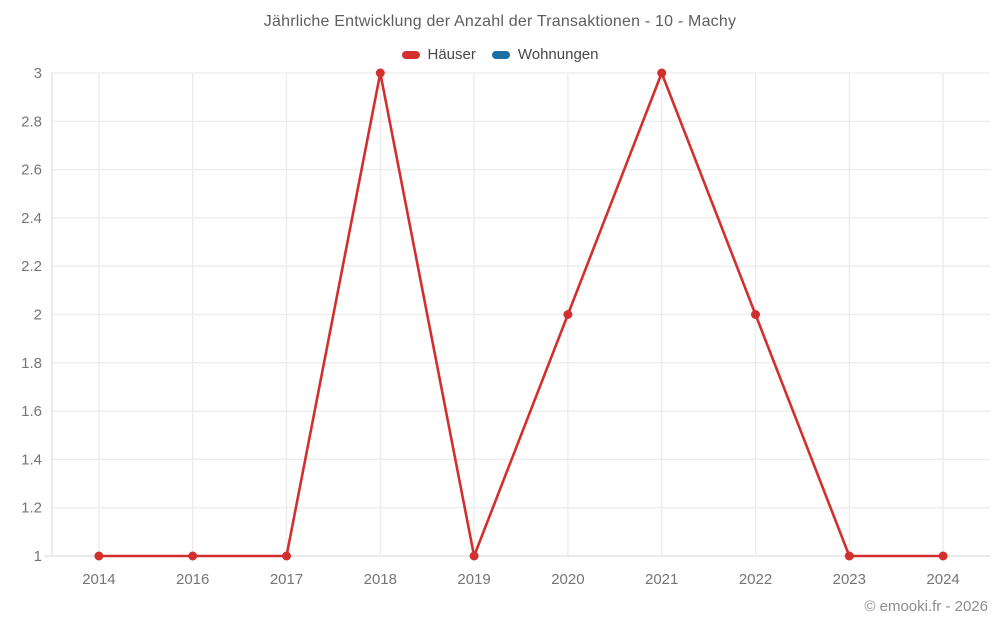 The image size is (1000, 625). I want to click on y-axis-tick-label: 1, so click(38, 556).